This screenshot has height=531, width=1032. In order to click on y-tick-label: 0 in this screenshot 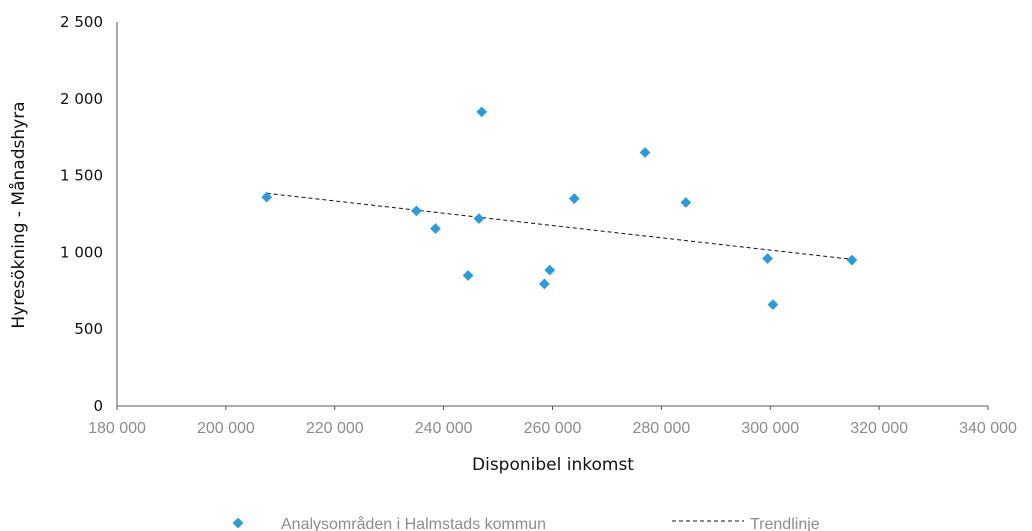, I will do `click(98, 406)`.